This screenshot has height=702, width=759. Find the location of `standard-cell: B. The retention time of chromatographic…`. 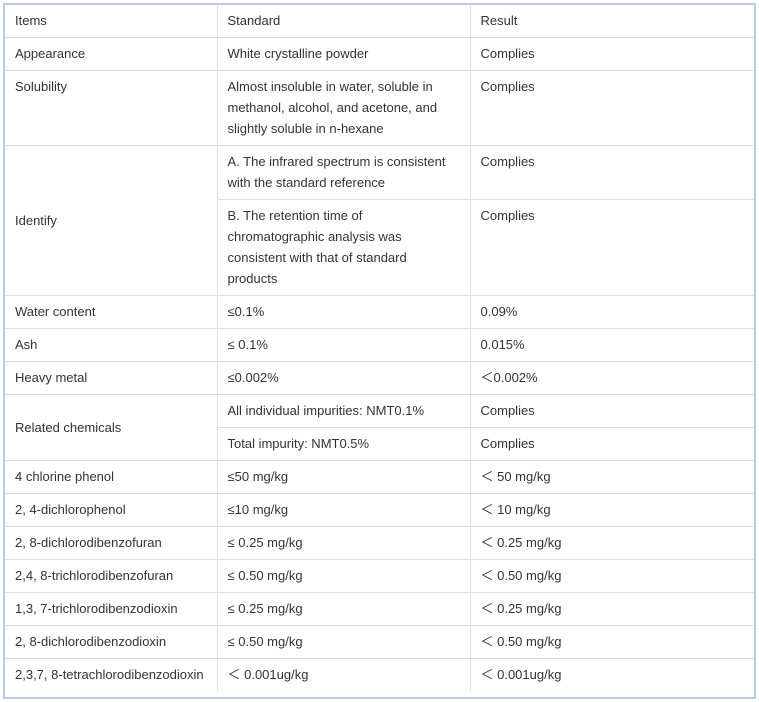

standard-cell: B. The retention time of chromatographic… is located at coordinates (344, 247).